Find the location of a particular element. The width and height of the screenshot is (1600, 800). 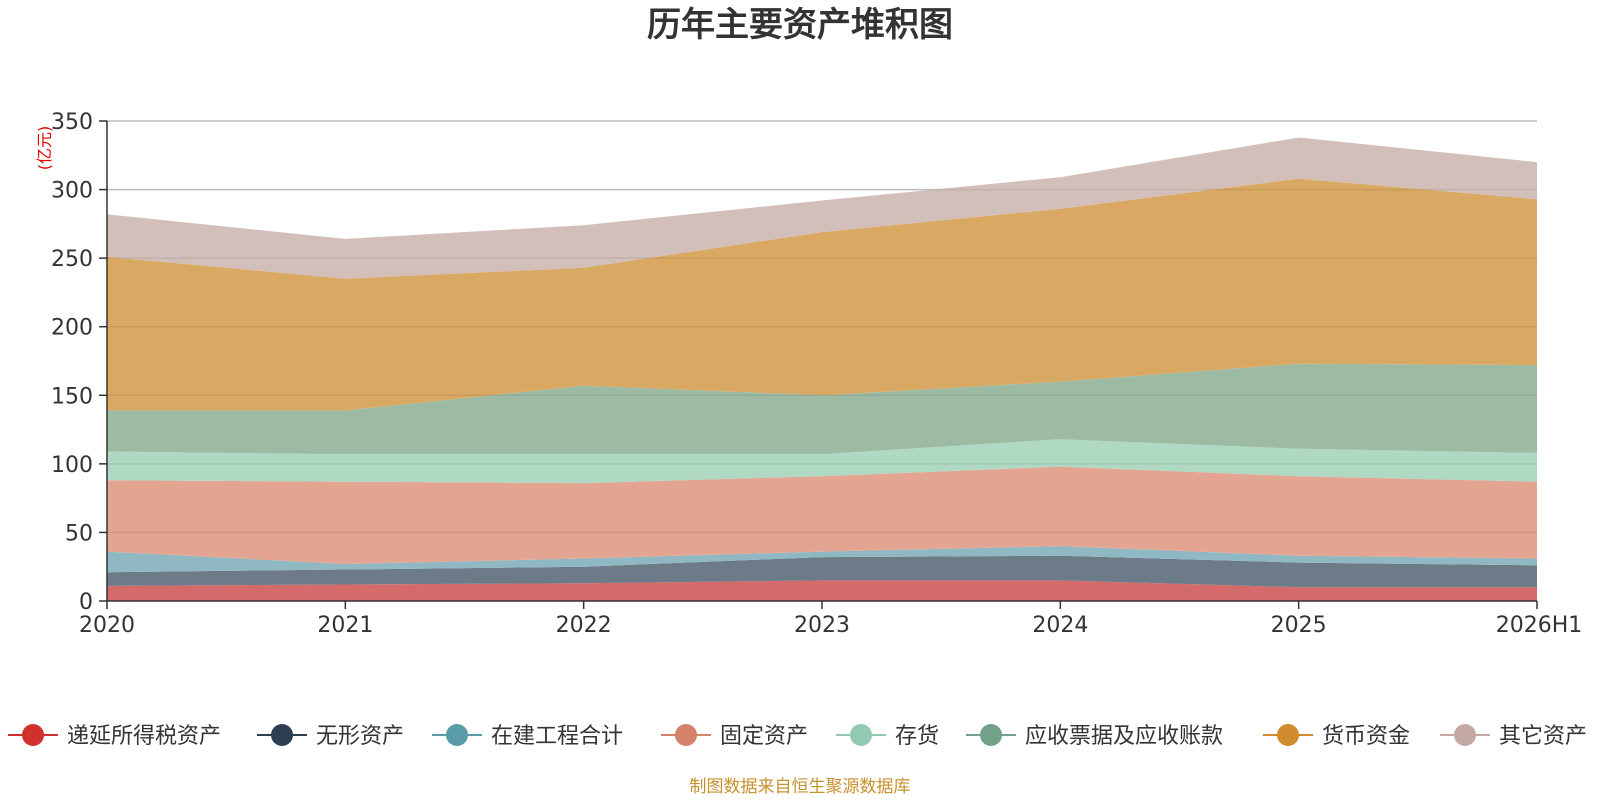

legend-item-8: 其它资产 is located at coordinates (1513, 736).